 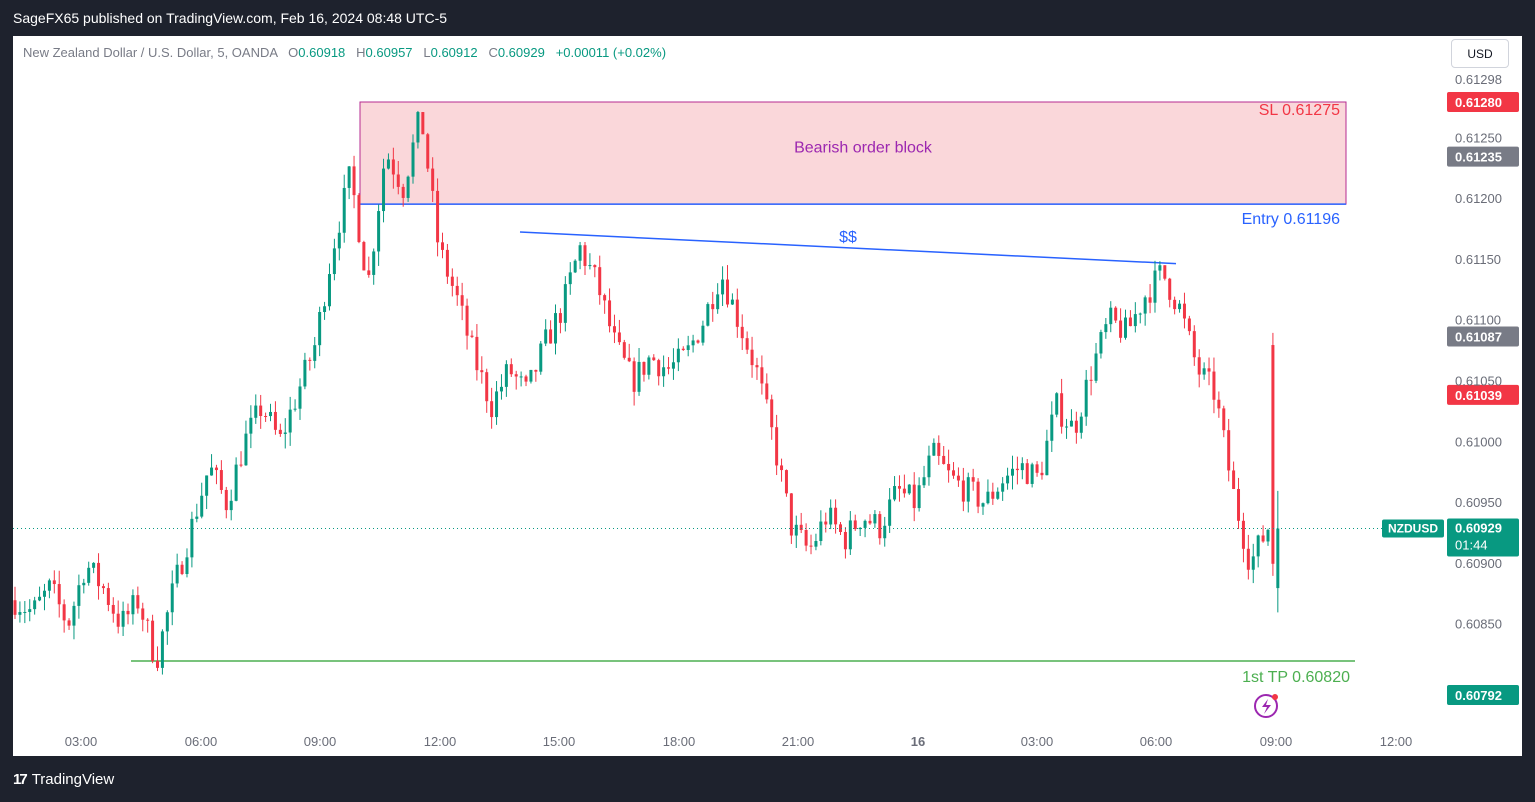 I want to click on y-tick-label: 0.61000, so click(x=1478, y=441).